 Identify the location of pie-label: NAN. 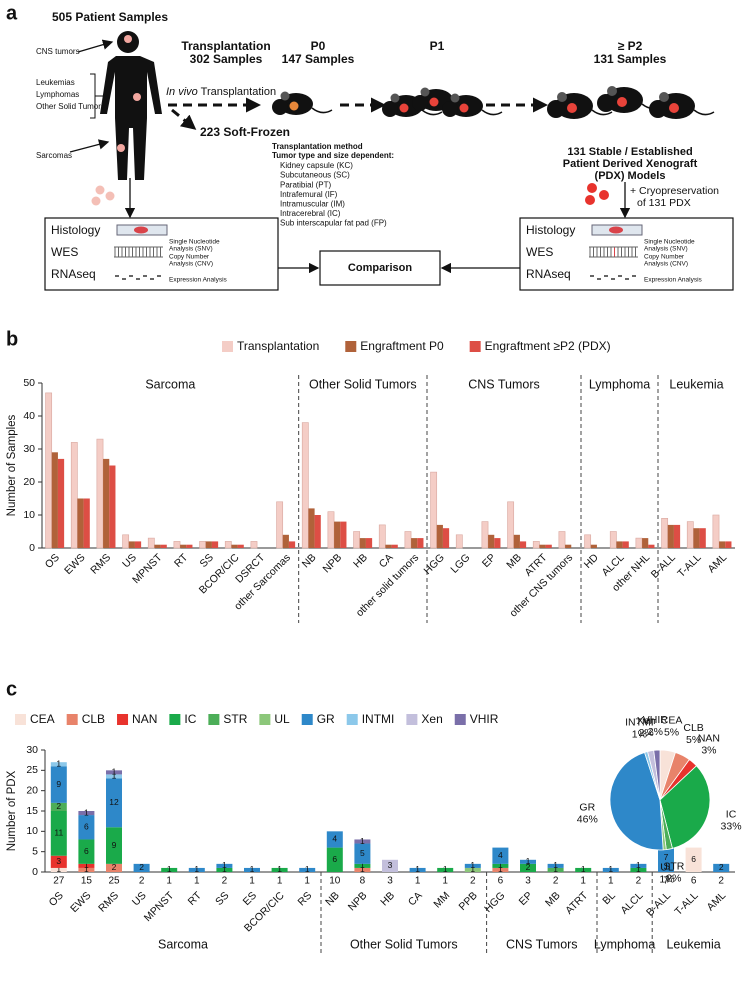
(709, 738).